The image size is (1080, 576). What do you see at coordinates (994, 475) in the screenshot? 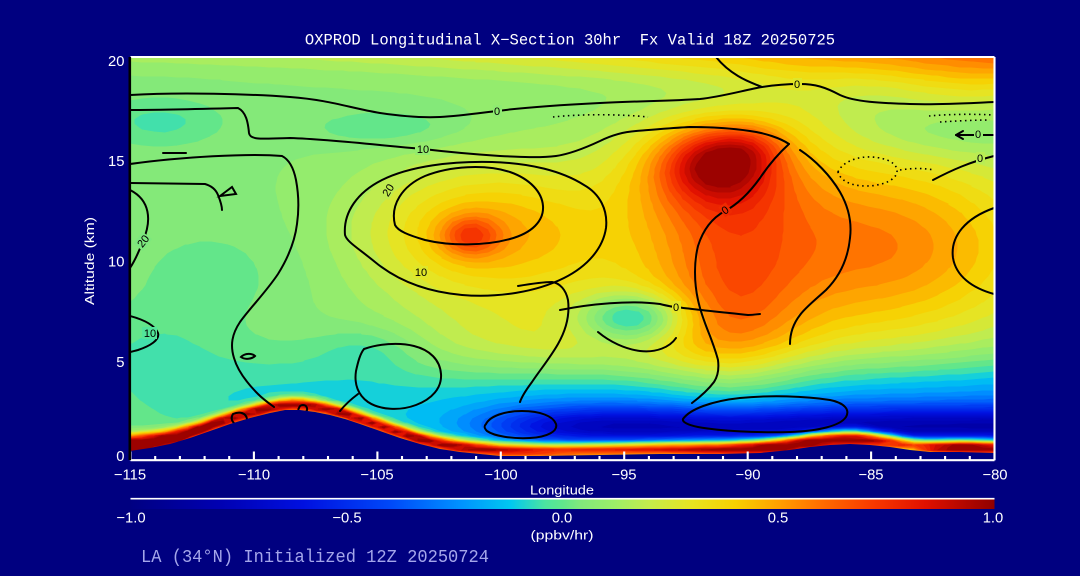
I see `svg-text: −80` at bounding box center [994, 475].